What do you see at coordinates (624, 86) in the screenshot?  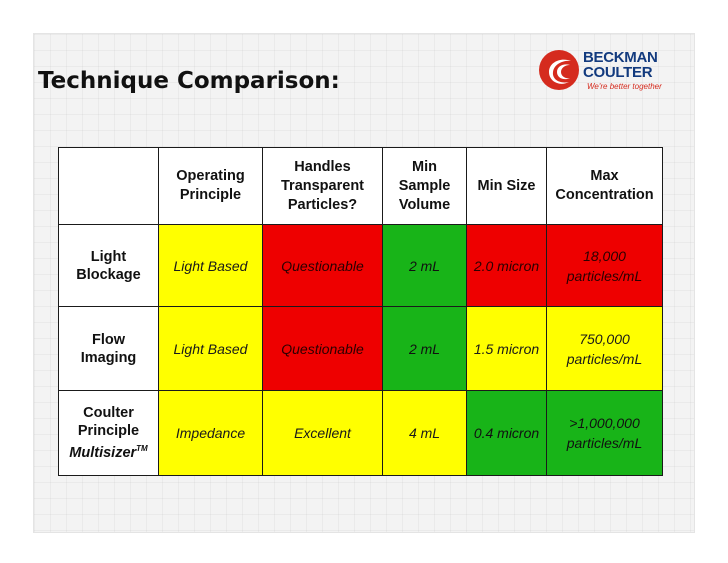 I see `logo-tagline: We're better together` at bounding box center [624, 86].